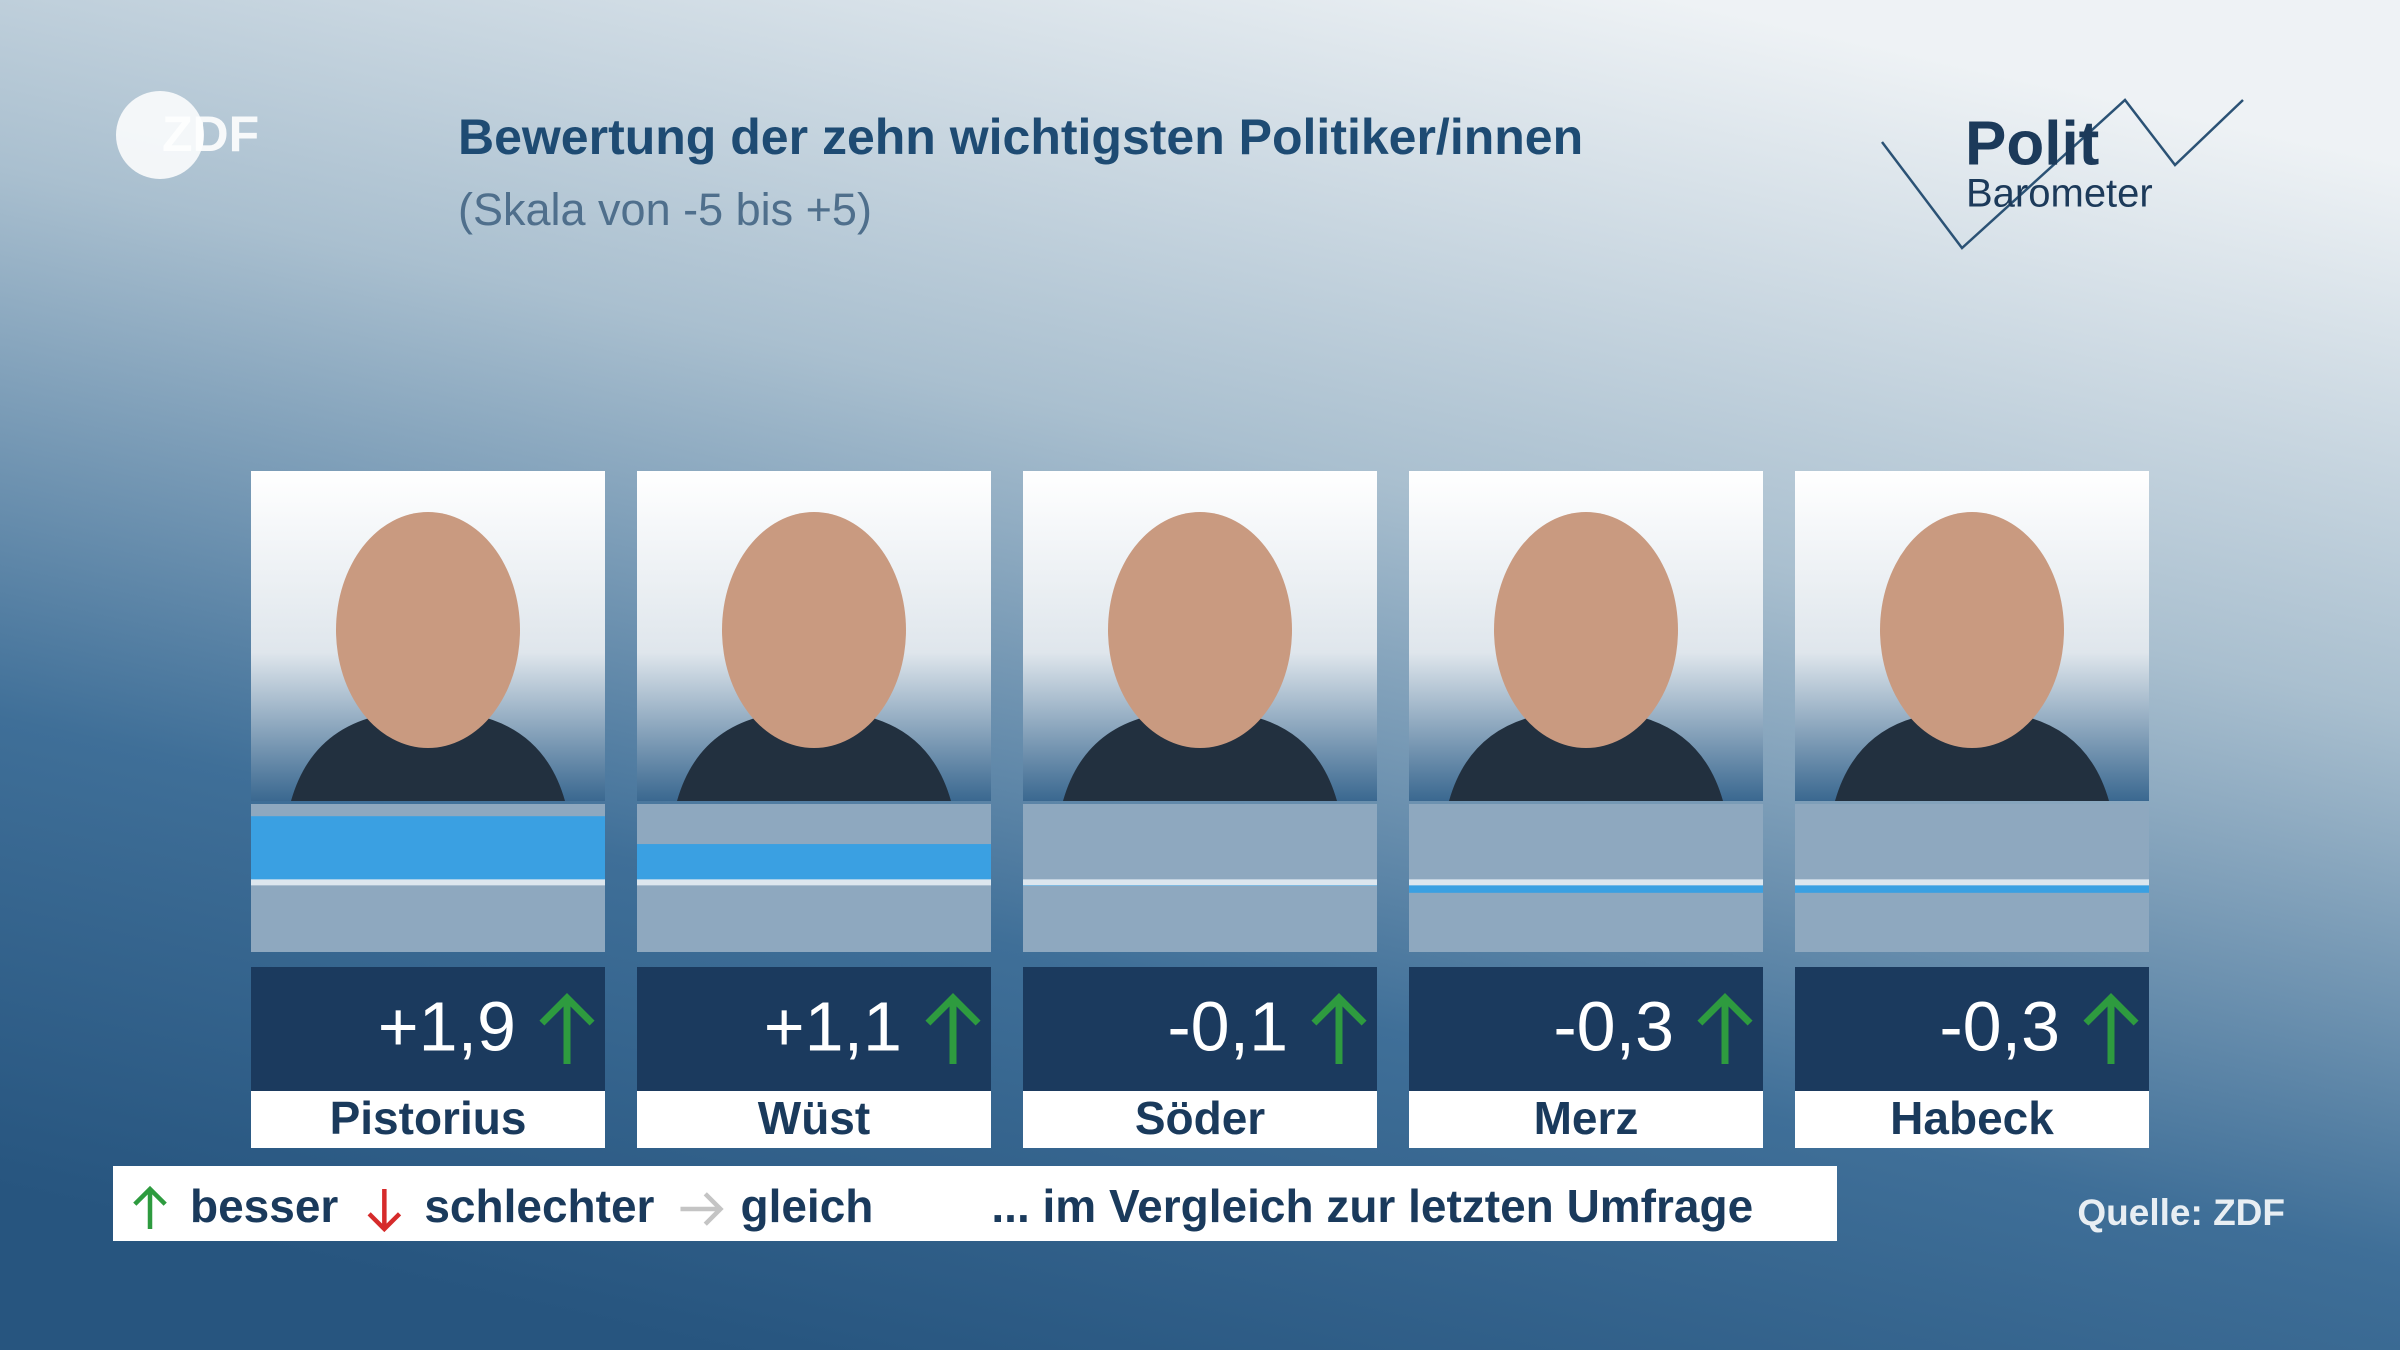  I want to click on logo-circle, so click(160, 135).